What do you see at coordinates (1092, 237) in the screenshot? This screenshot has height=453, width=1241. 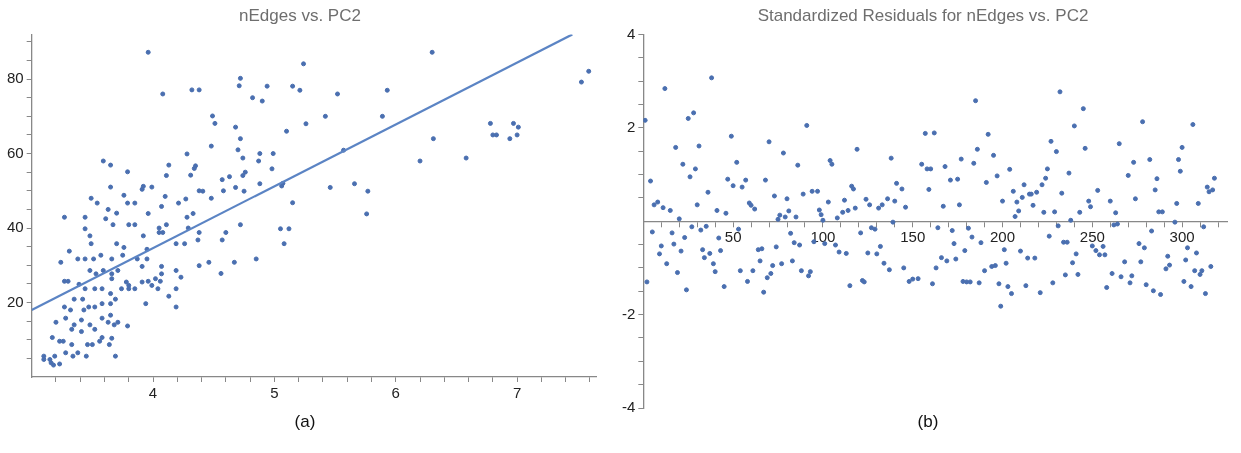 I see `x-tick-label: 250` at bounding box center [1092, 237].